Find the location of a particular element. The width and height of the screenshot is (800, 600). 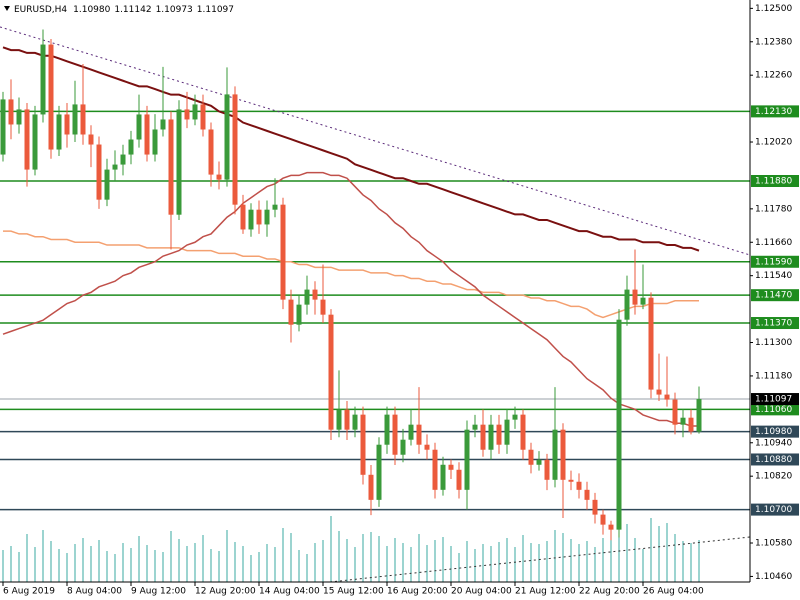

chart-header: EURUSD,H4 1.10980 1.11142 1.10973 1.11097 is located at coordinates (124, 10).